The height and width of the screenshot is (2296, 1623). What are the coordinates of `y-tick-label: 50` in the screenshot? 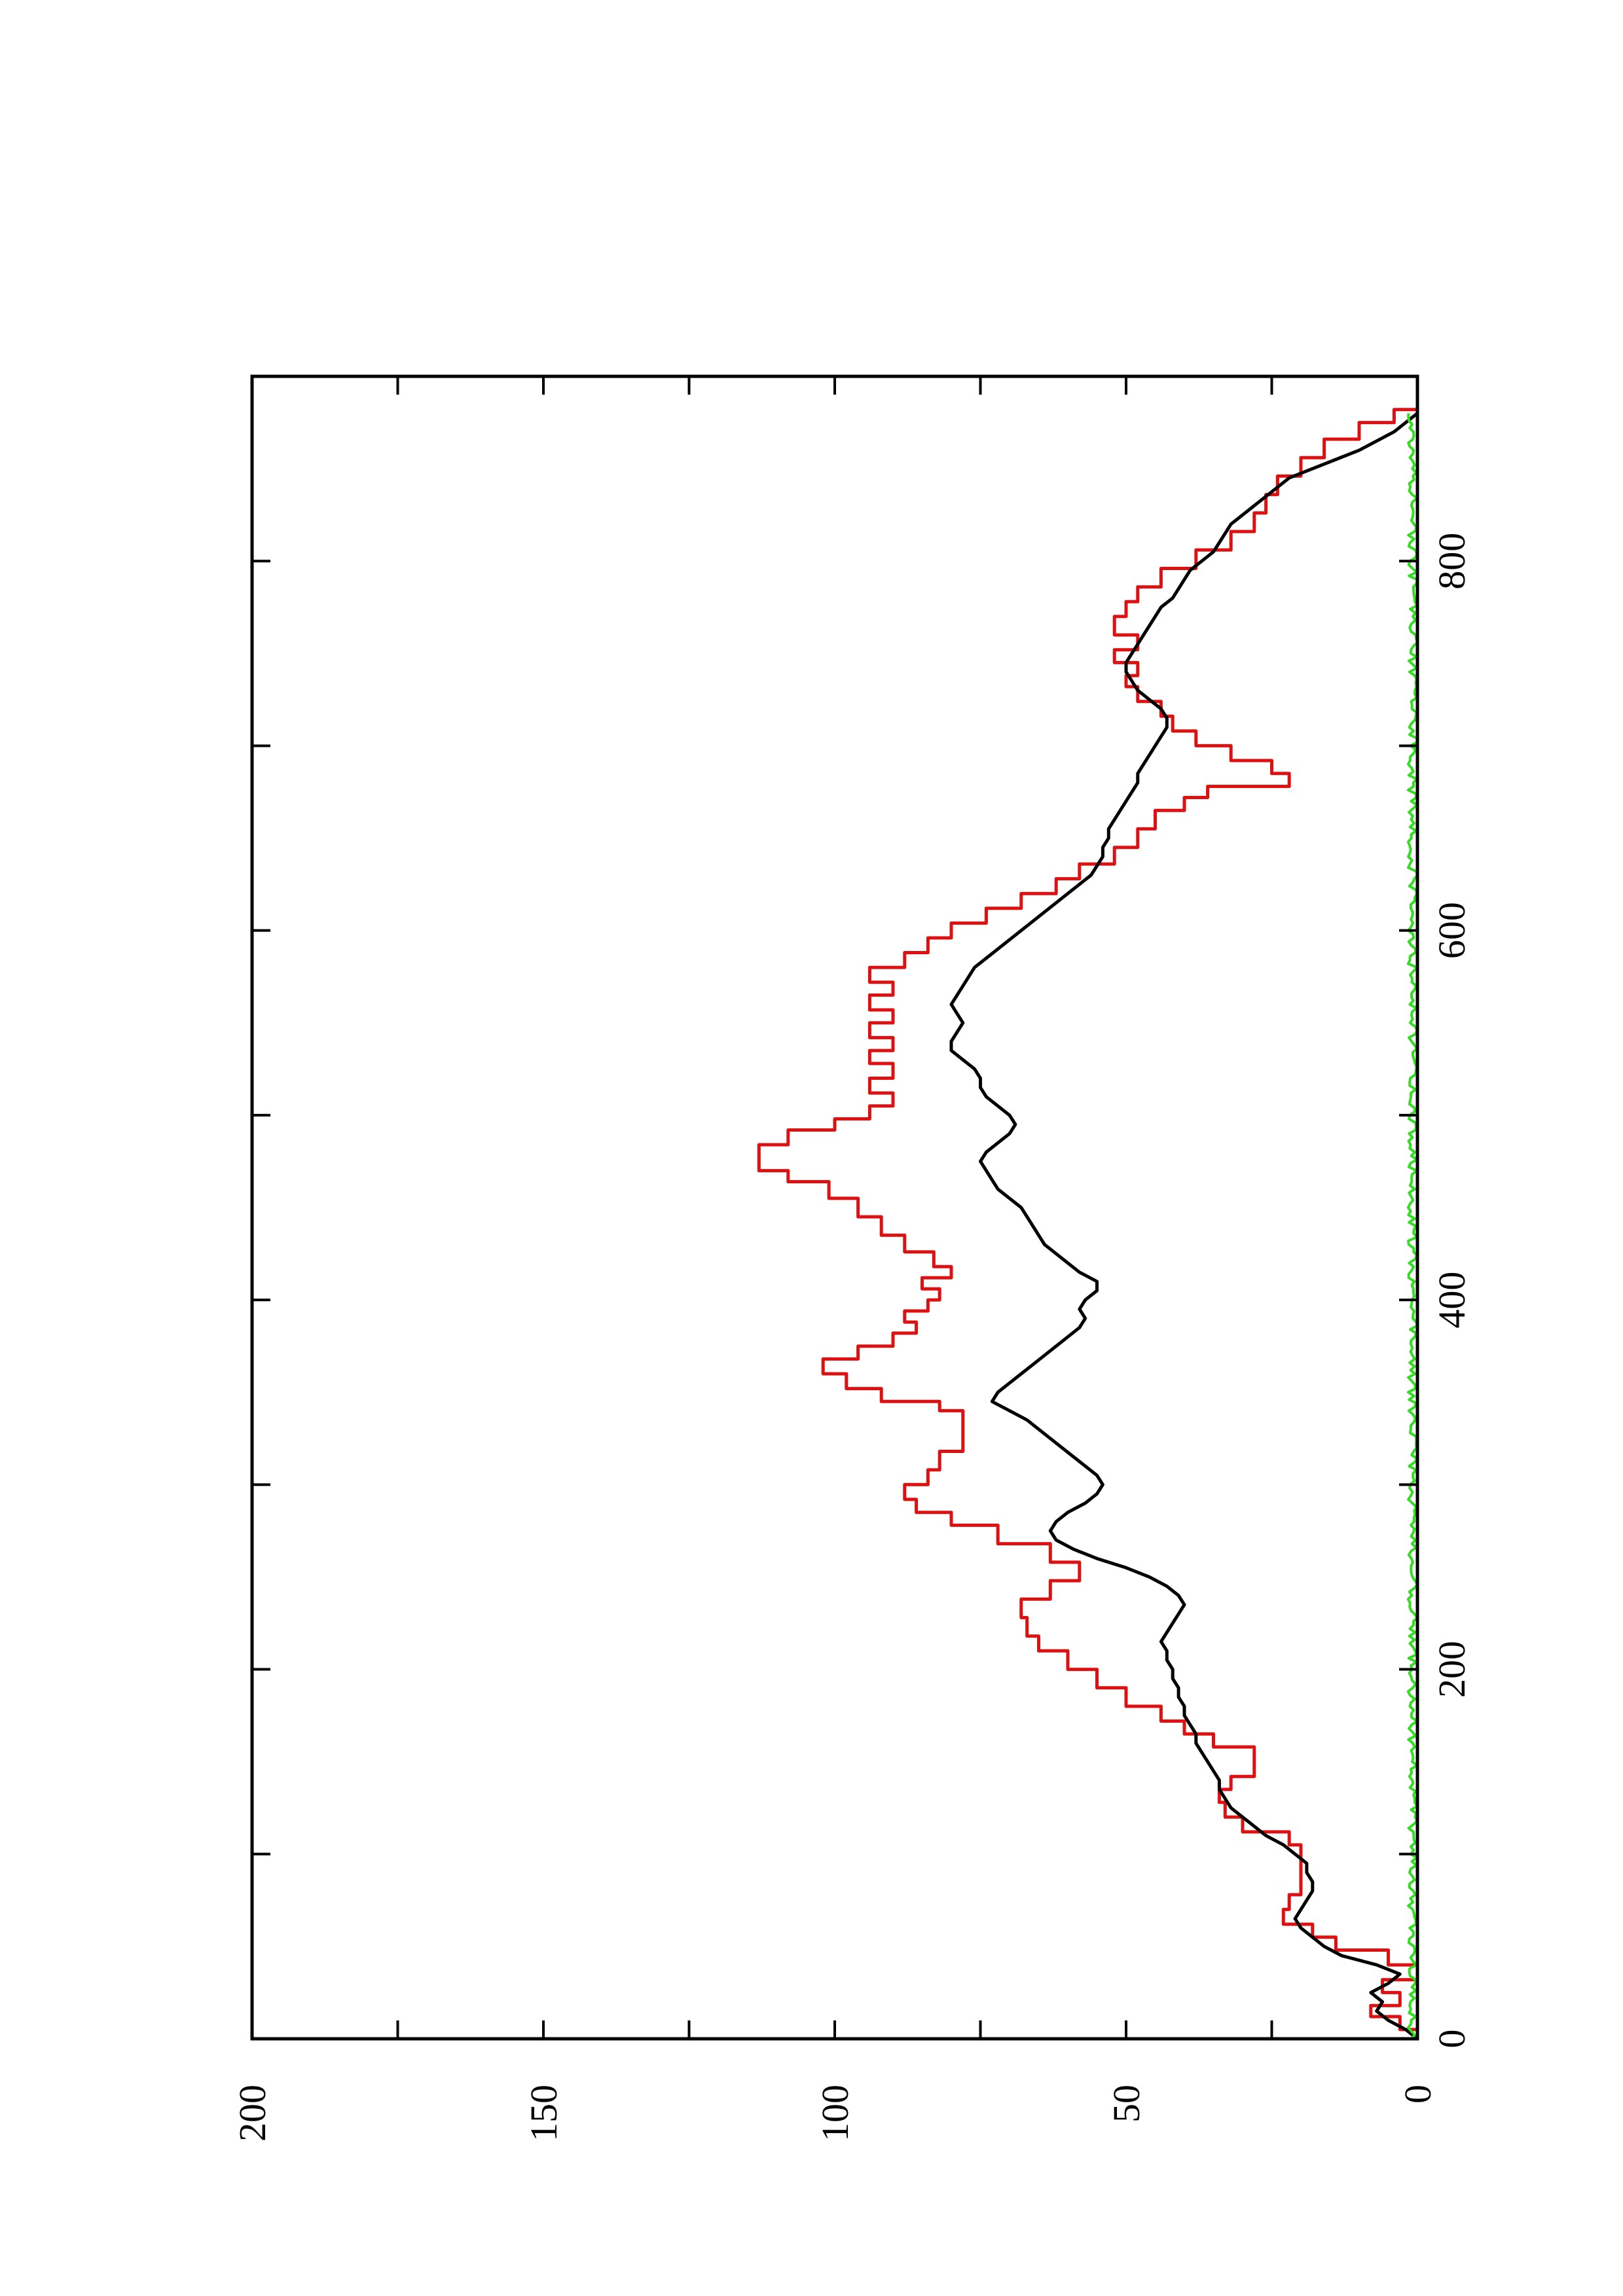 It's located at (1126, 2104).